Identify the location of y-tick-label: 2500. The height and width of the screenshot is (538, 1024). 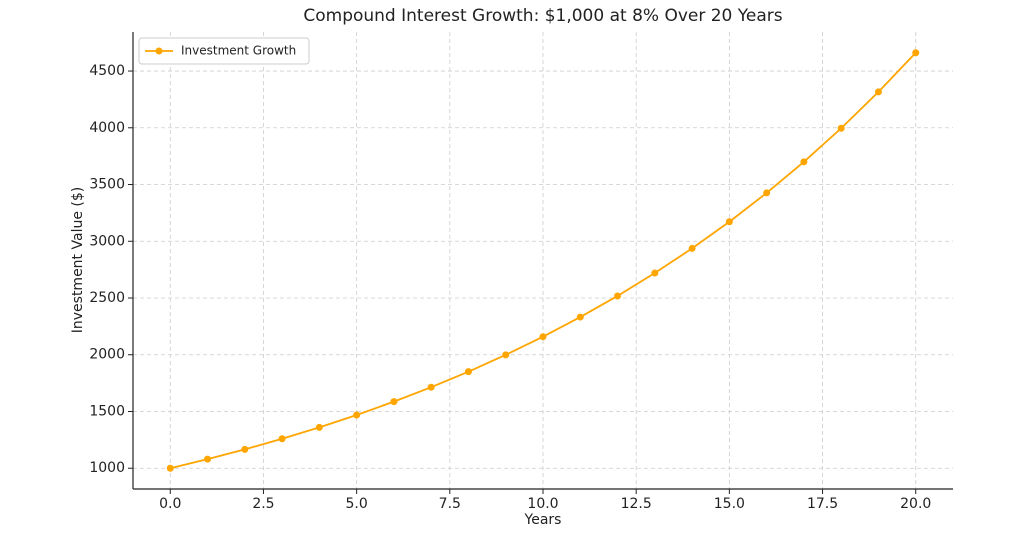
(107, 298).